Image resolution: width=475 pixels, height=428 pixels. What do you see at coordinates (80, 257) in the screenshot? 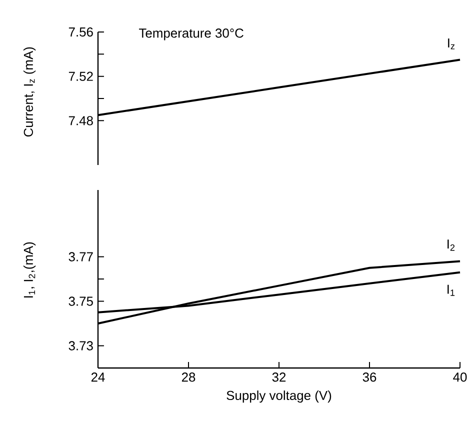
I see `y-tick-label: 3.77` at bounding box center [80, 257].